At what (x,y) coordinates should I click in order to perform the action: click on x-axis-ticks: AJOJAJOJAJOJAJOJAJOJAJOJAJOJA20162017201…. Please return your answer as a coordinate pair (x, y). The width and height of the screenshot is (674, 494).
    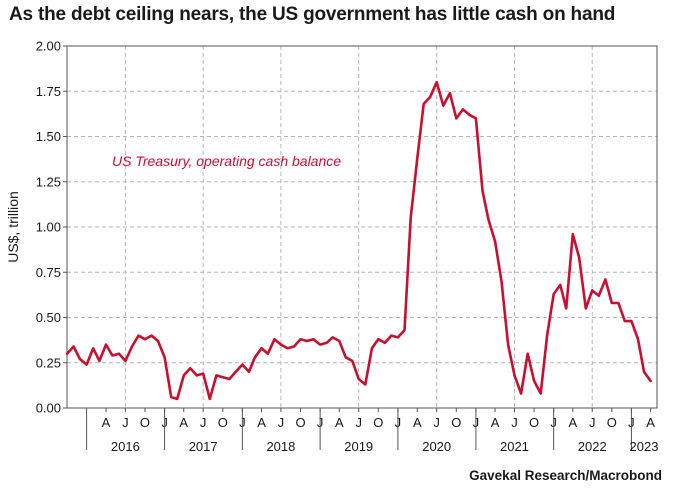
    Looking at the image, I should click on (372, 431).